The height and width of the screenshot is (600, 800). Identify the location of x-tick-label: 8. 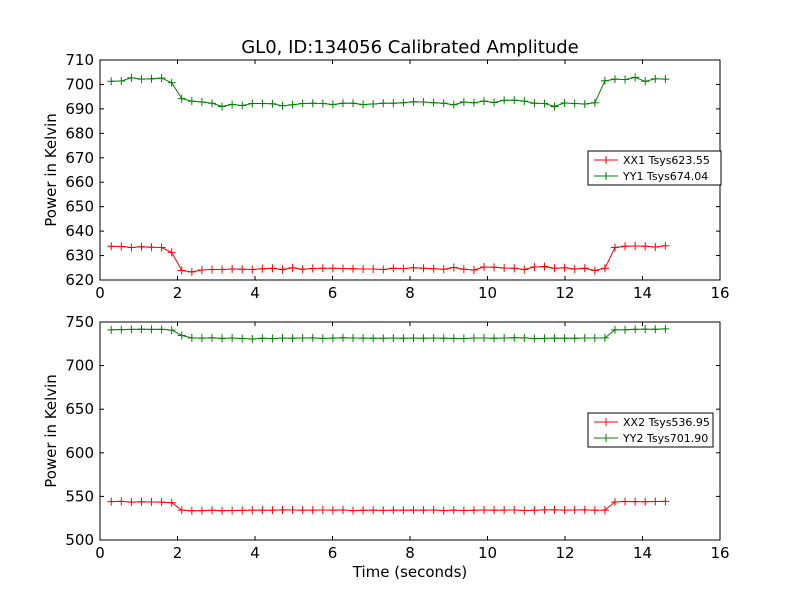
(410, 553).